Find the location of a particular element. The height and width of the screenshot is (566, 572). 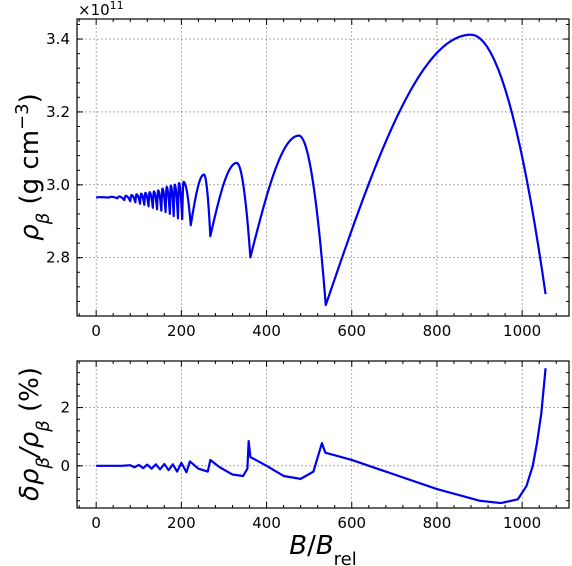

top-y-axis-label: ρβ (g cm−3) is located at coordinates (33, 167).